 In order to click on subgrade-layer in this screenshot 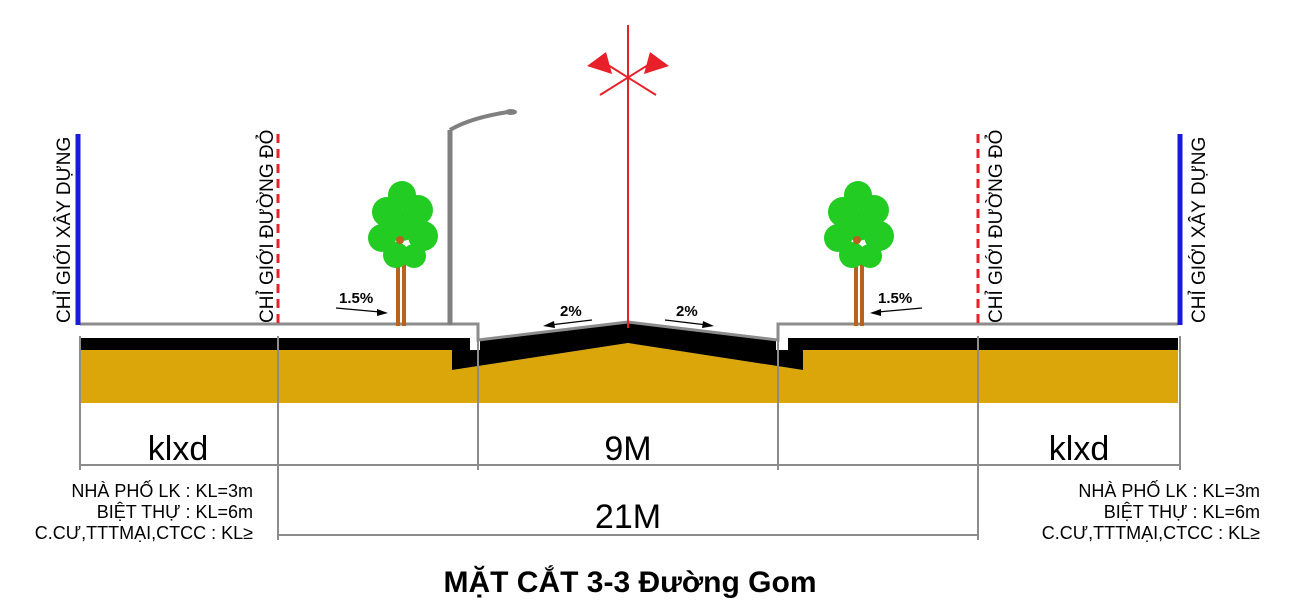, I will do `click(629, 373)`.